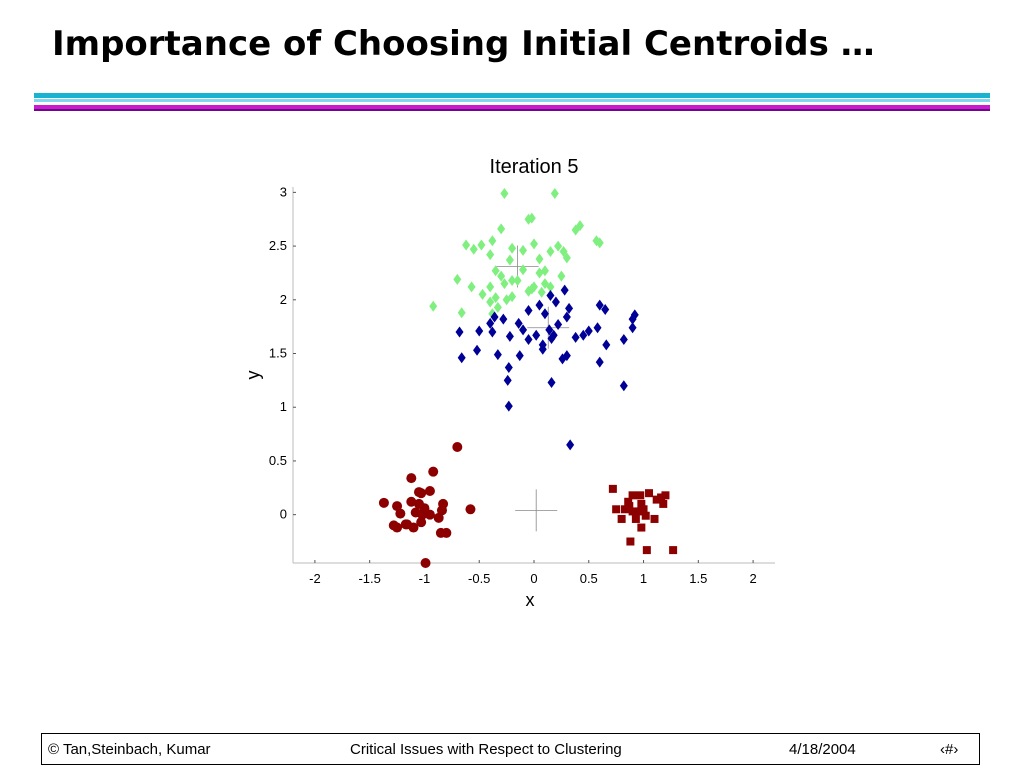  What do you see at coordinates (512, 95) in the screenshot?
I see `title-rule-cyan` at bounding box center [512, 95].